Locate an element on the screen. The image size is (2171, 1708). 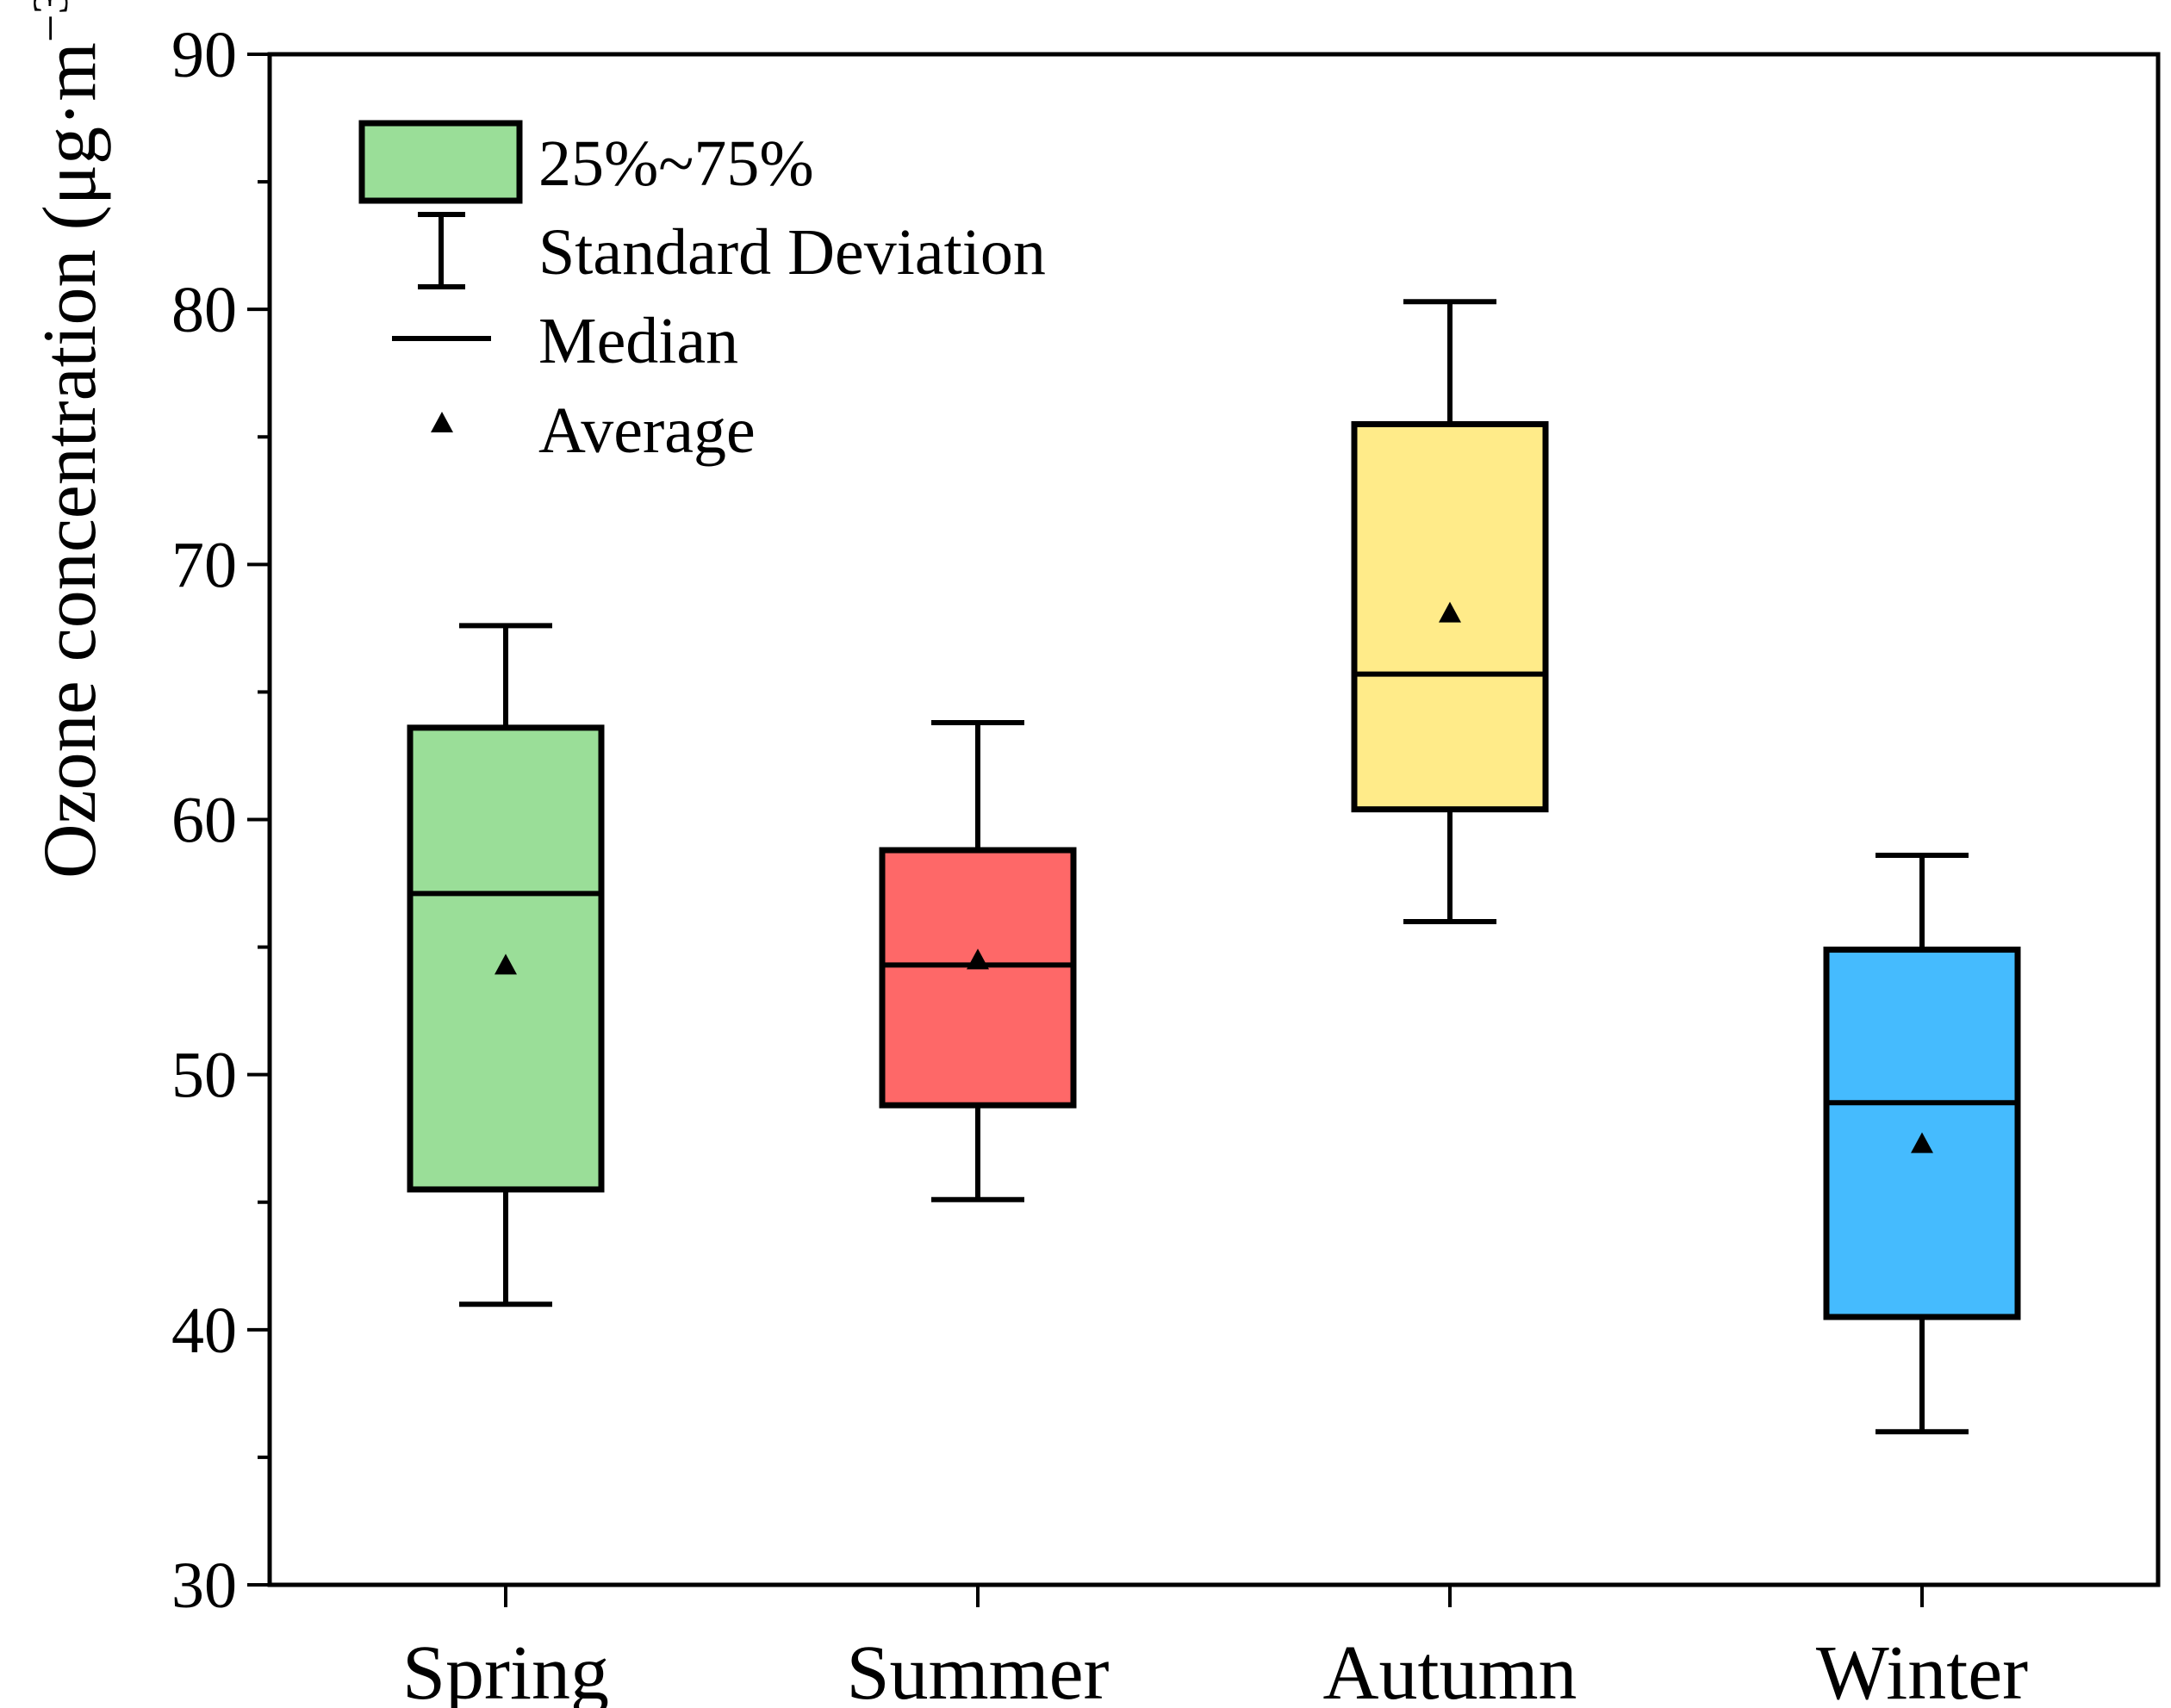
legend-label-box: 25%~75% is located at coordinates (676, 163).